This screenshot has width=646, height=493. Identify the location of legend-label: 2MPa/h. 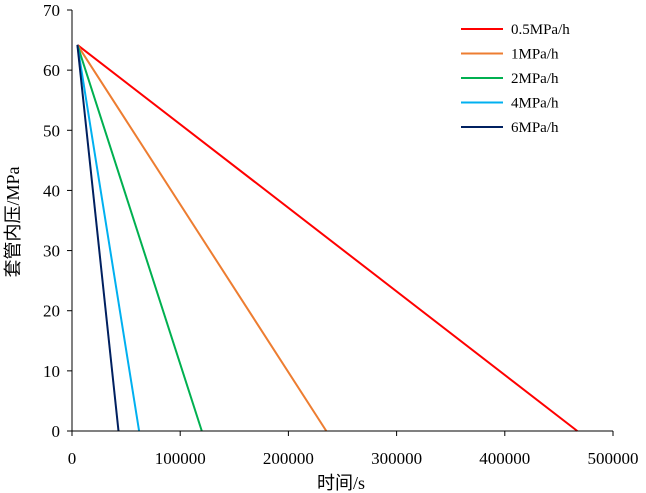
(535, 79).